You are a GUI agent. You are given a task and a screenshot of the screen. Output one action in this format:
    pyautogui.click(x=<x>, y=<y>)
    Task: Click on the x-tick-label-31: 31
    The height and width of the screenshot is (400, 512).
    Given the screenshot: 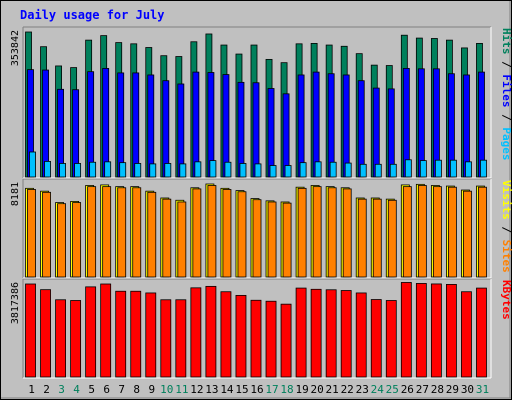 What is the action you would take?
    pyautogui.click(x=482, y=389)
    